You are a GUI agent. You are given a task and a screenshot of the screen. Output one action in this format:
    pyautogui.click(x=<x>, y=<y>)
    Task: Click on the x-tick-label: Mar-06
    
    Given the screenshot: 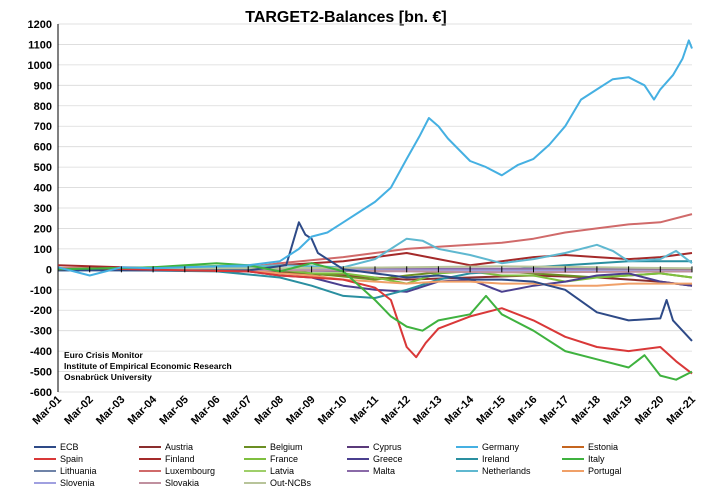 What is the action you would take?
    pyautogui.click(x=206, y=411)
    